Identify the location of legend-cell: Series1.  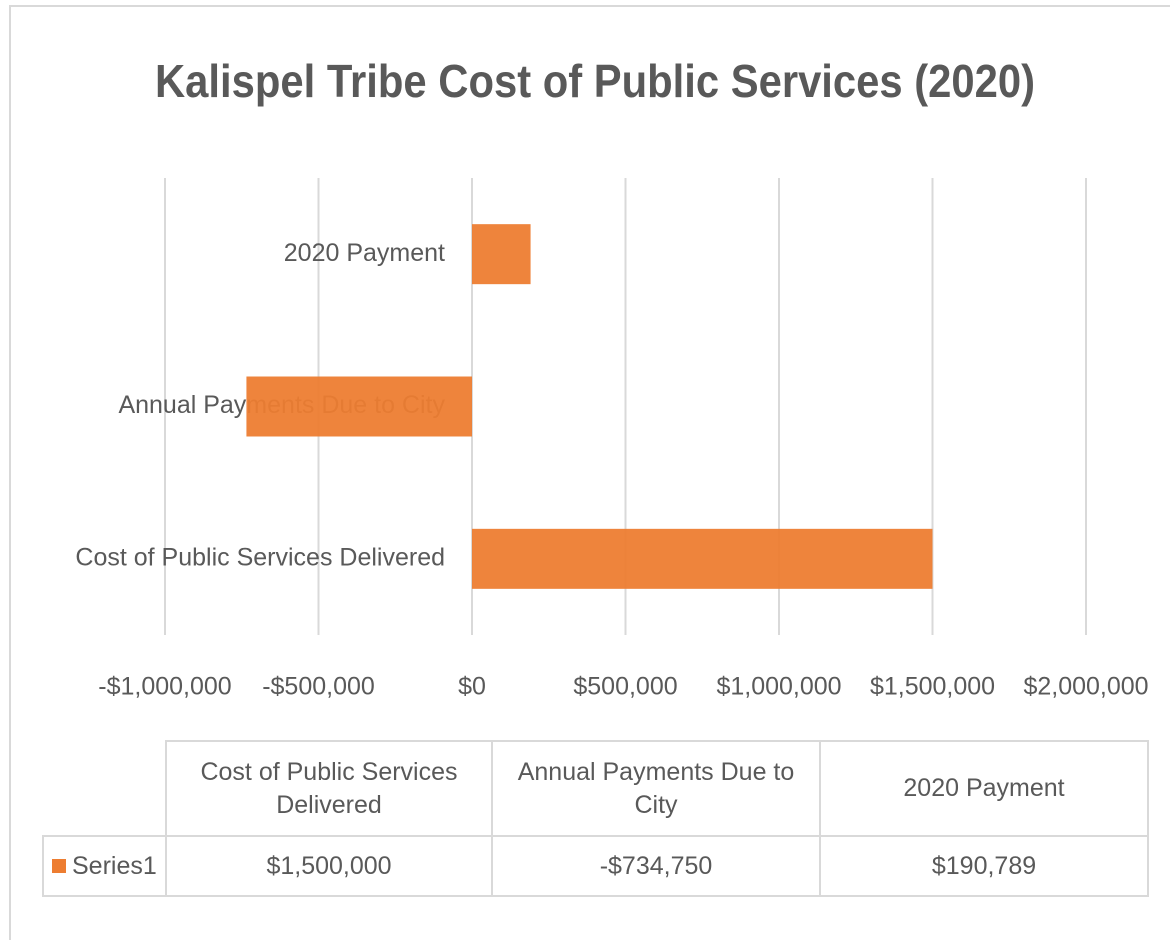
(104, 866).